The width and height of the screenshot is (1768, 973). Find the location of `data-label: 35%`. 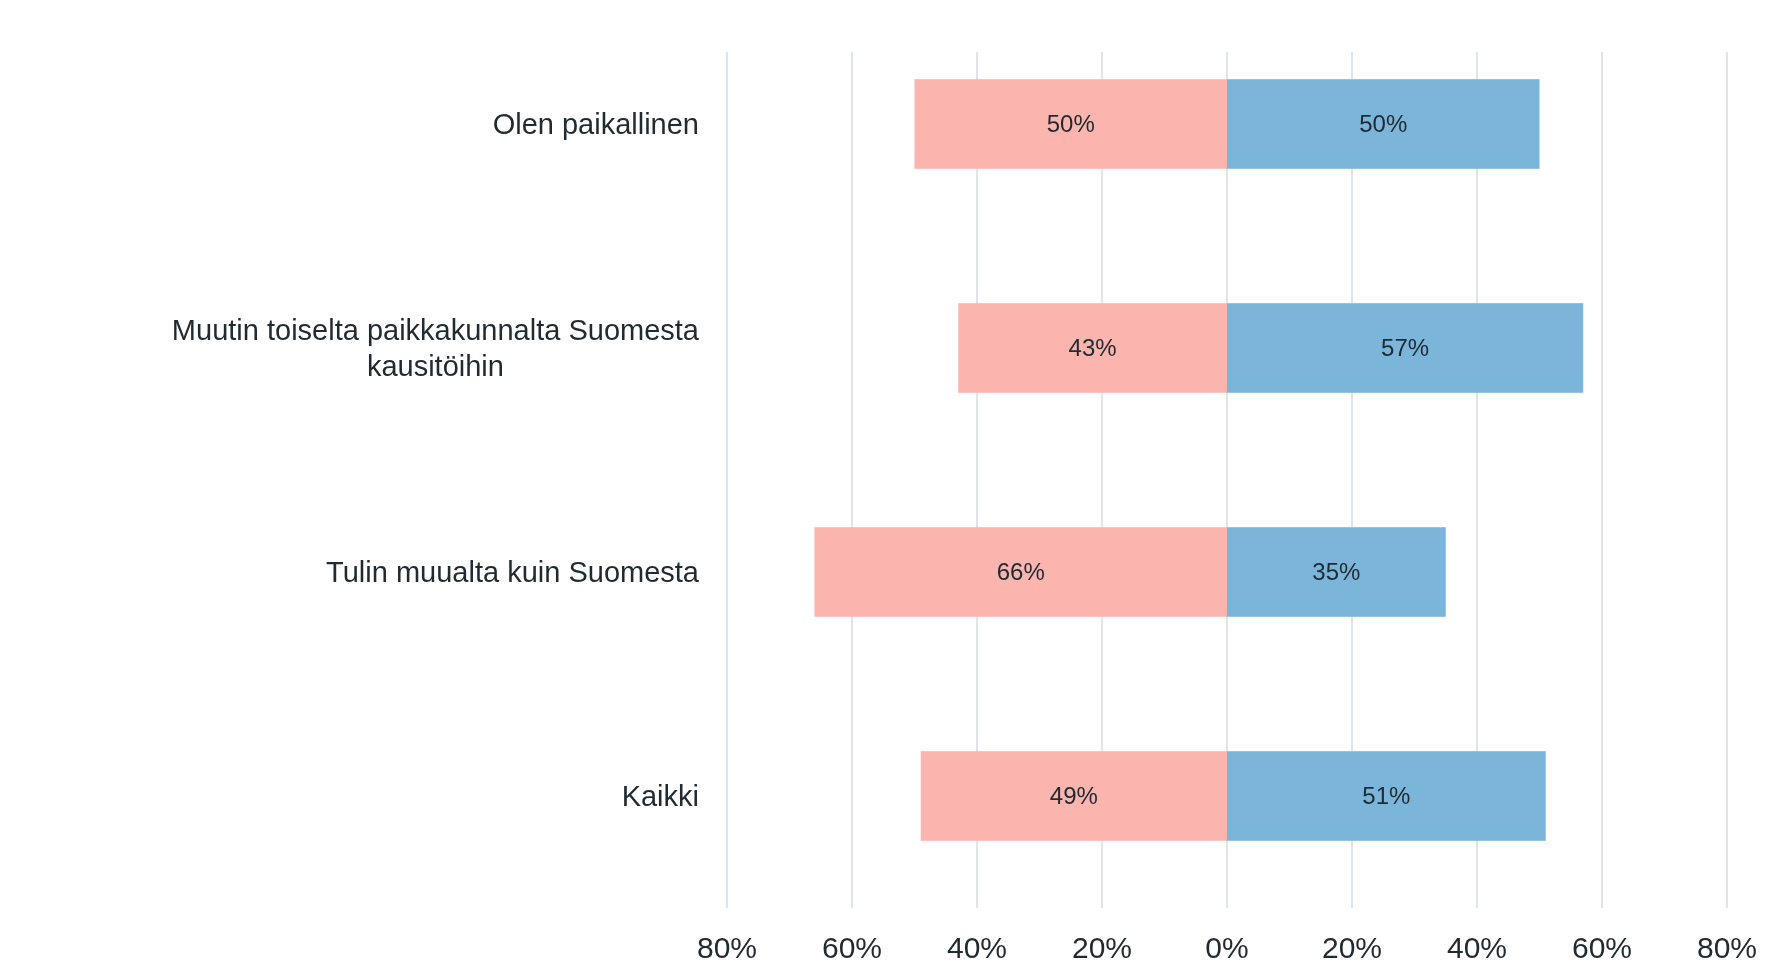

data-label: 35% is located at coordinates (1336, 572).